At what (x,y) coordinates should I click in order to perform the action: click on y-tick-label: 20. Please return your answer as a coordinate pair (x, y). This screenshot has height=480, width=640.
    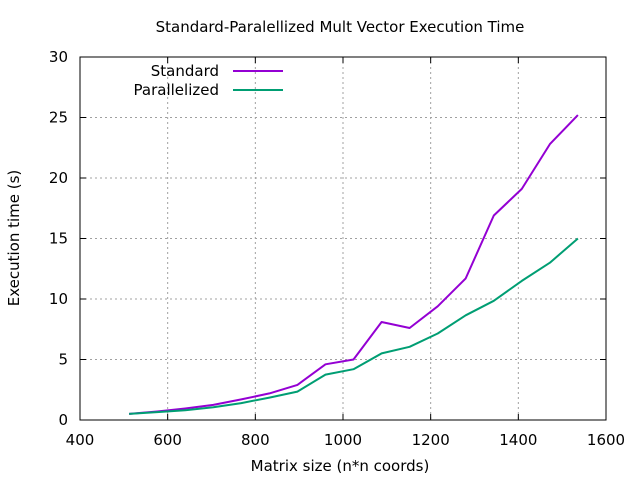
    Looking at the image, I should click on (58, 178).